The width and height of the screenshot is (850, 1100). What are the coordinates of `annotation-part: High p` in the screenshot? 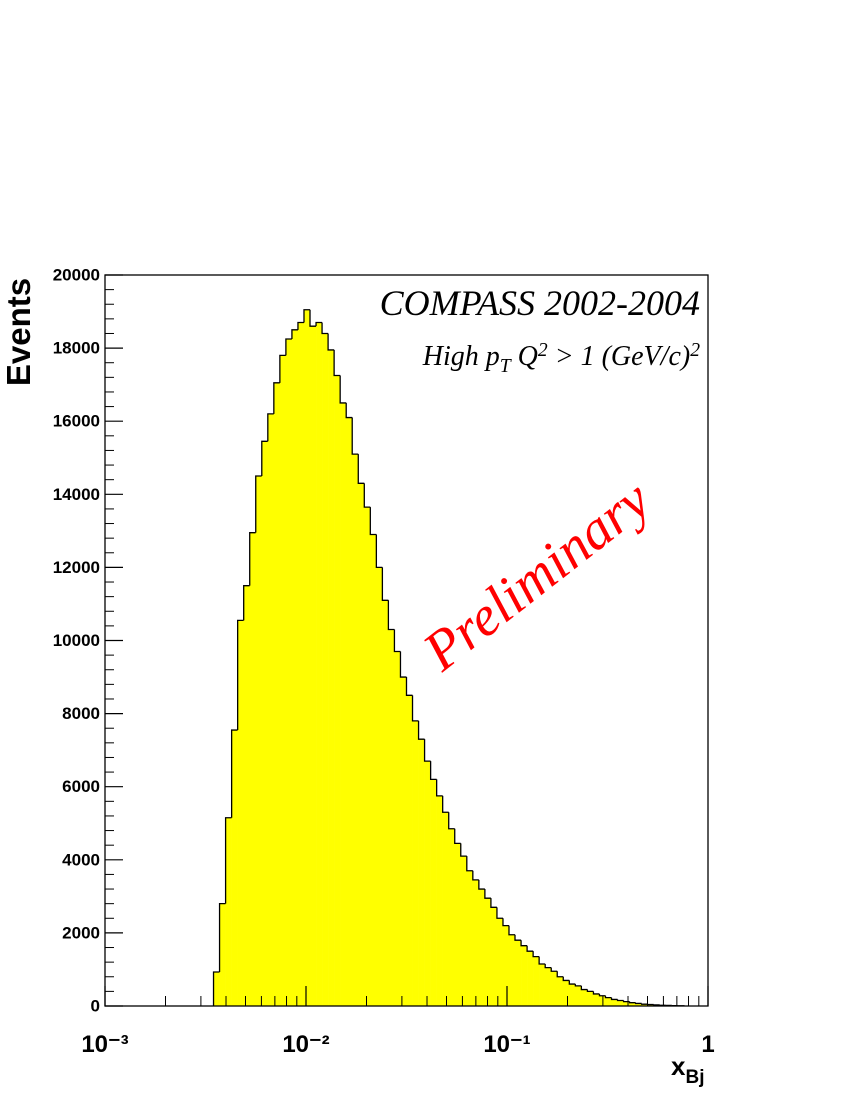 It's located at (461, 356).